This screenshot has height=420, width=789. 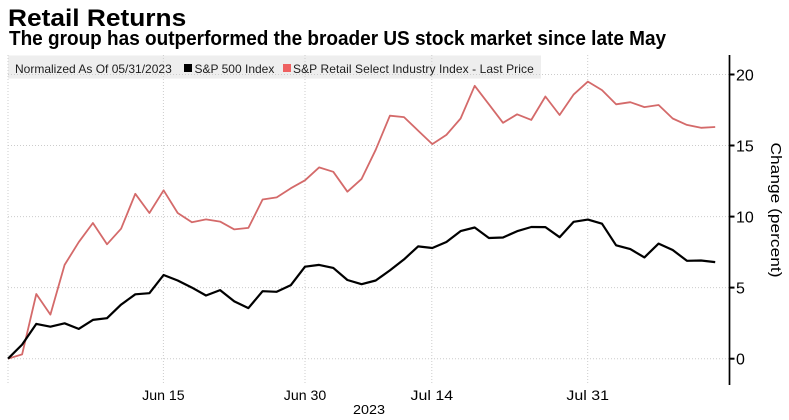 I want to click on svg-text: Jun 15, so click(x=163, y=395).